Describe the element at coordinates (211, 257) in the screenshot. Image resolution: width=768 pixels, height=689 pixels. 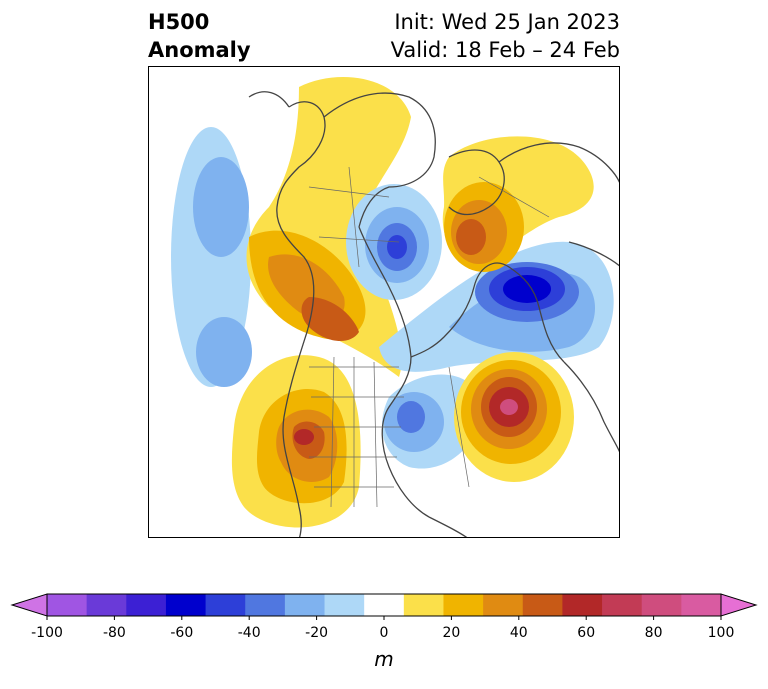
I see `pacific-low-anomaly` at that location.